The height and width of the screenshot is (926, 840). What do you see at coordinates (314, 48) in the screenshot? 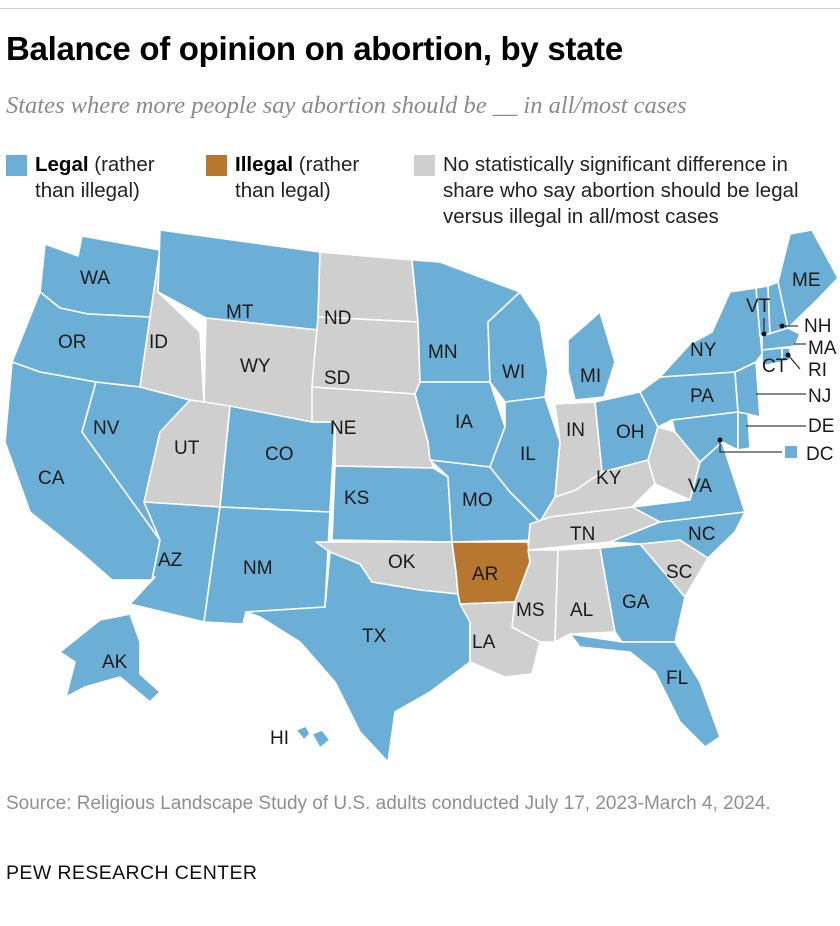
I see `chart-title: Balance of opinion on abortion, by state` at bounding box center [314, 48].